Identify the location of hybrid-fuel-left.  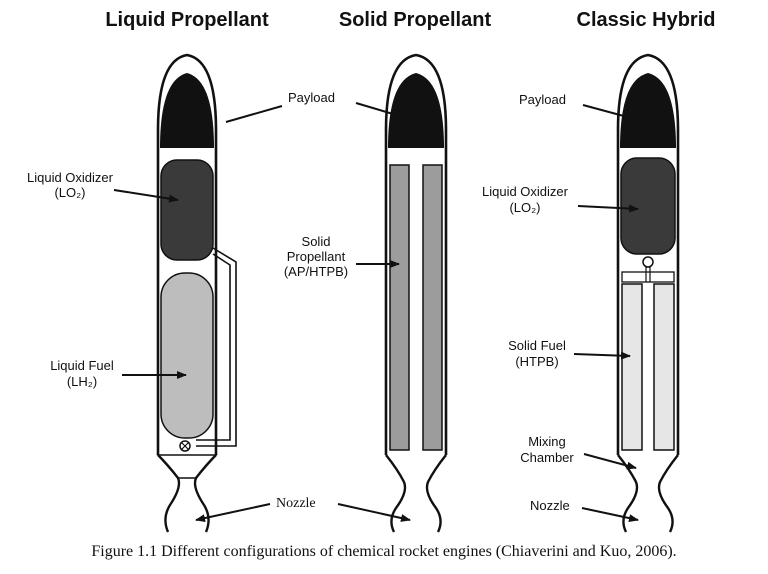
(632, 367).